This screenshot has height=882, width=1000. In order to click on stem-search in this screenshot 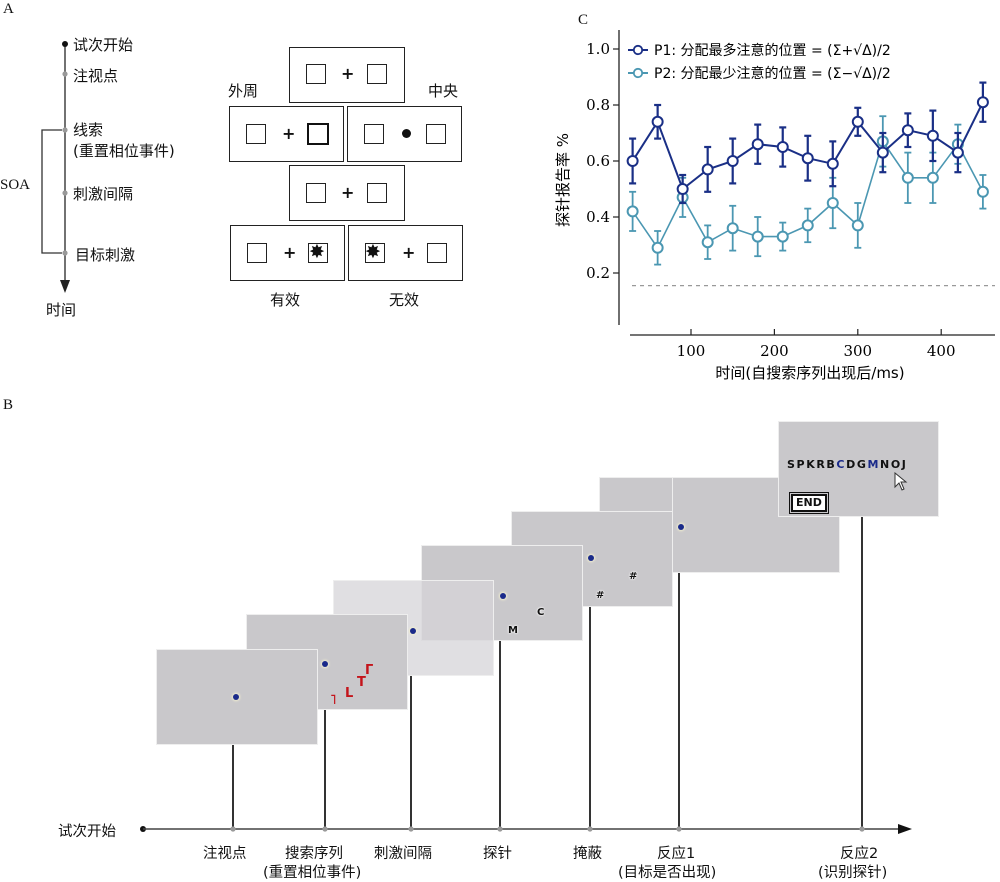, I will do `click(325, 769)`.